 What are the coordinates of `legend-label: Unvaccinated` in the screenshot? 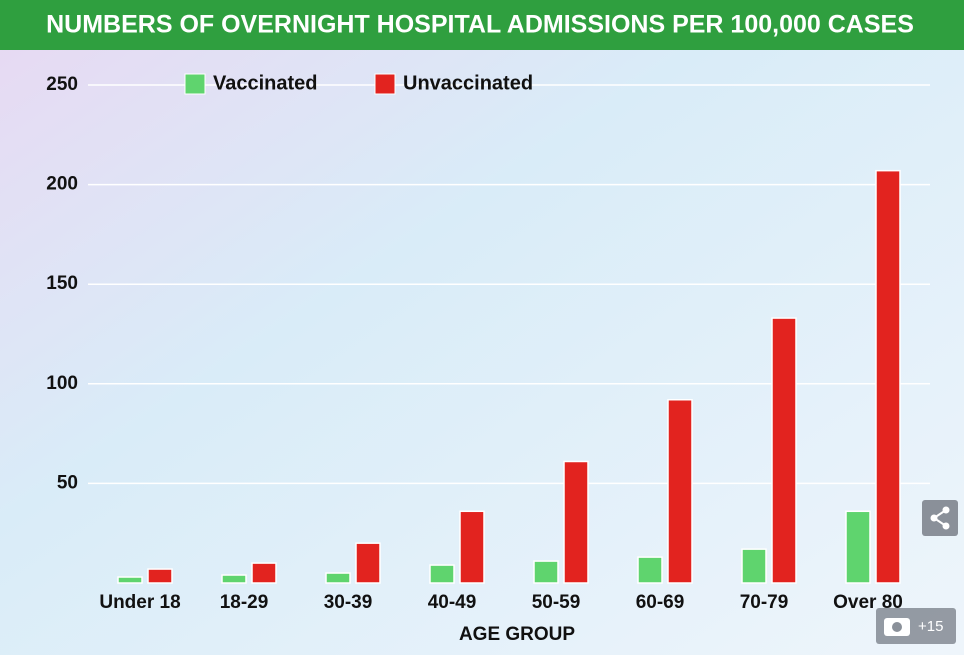 It's located at (468, 83).